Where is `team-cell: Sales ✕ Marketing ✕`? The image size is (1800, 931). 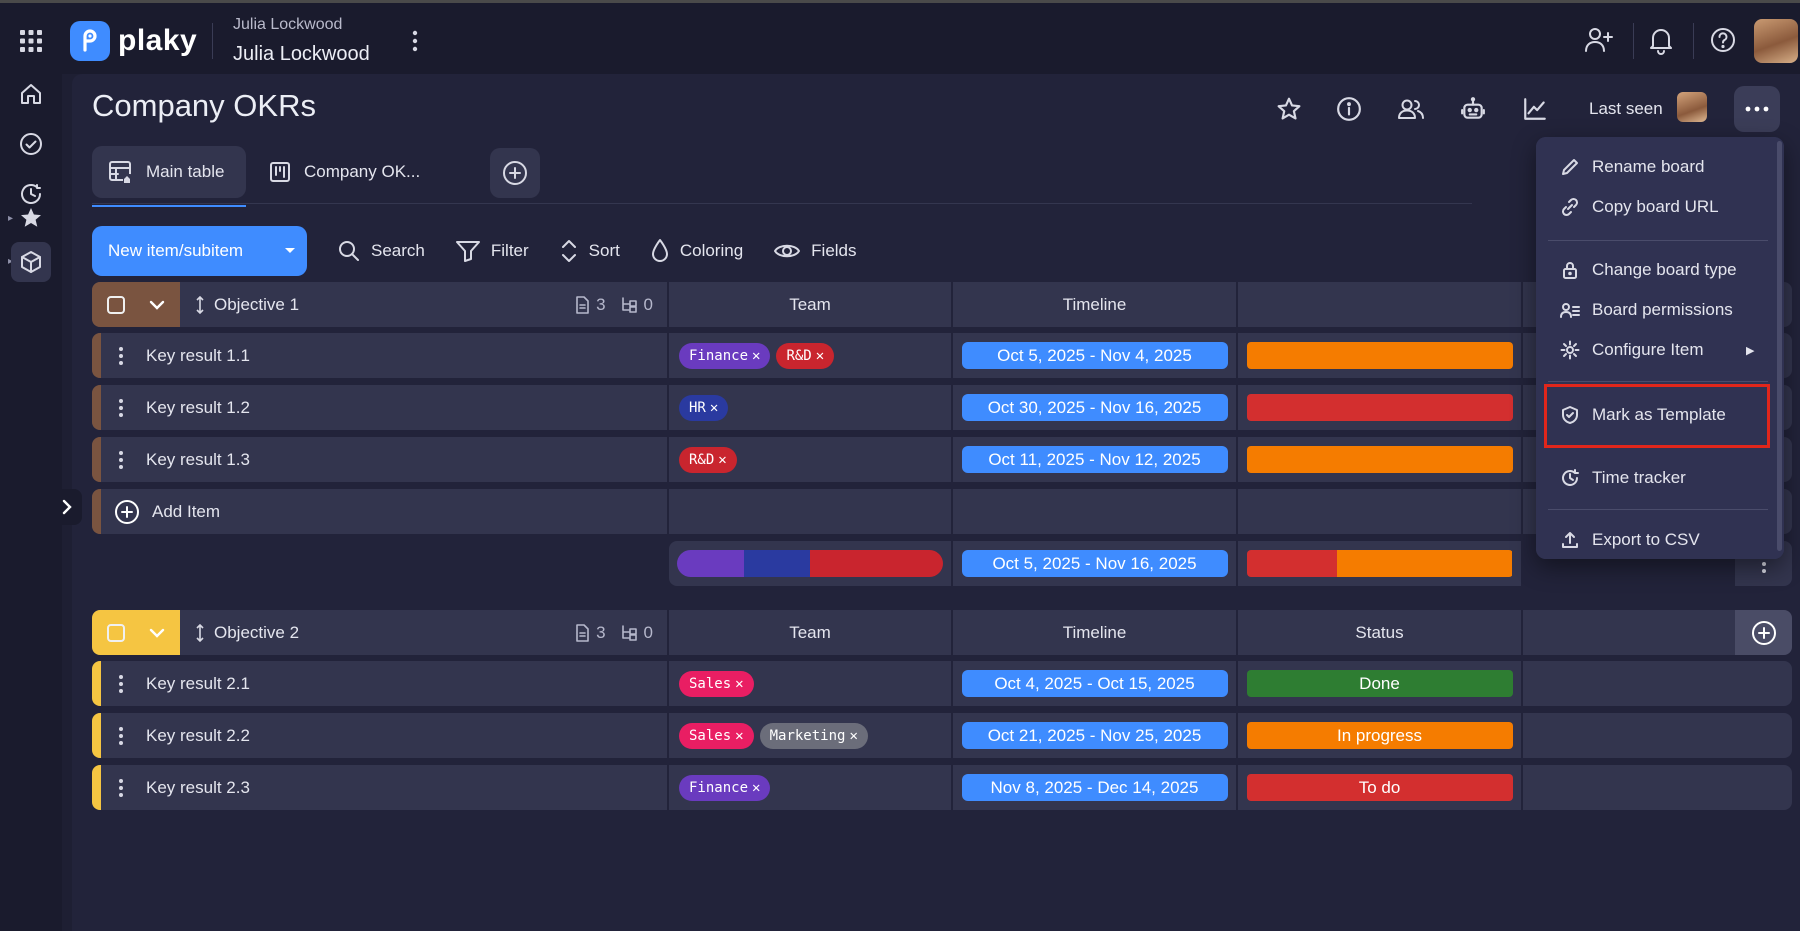 team-cell: Sales ✕ Marketing ✕ is located at coordinates (810, 735).